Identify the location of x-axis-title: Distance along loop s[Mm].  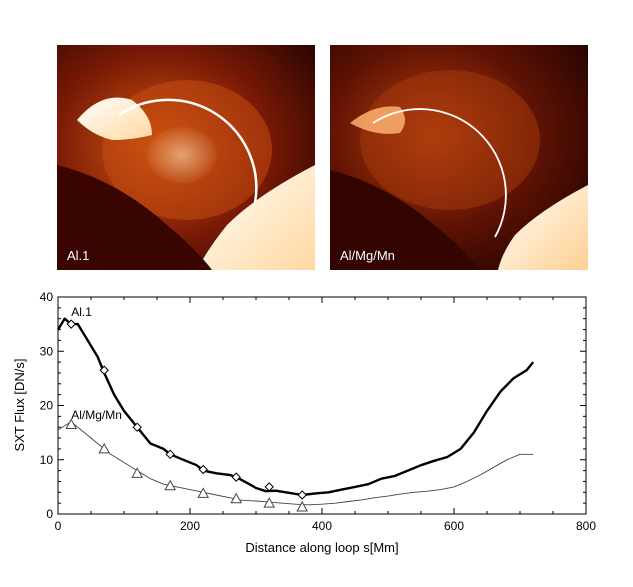
(321, 547).